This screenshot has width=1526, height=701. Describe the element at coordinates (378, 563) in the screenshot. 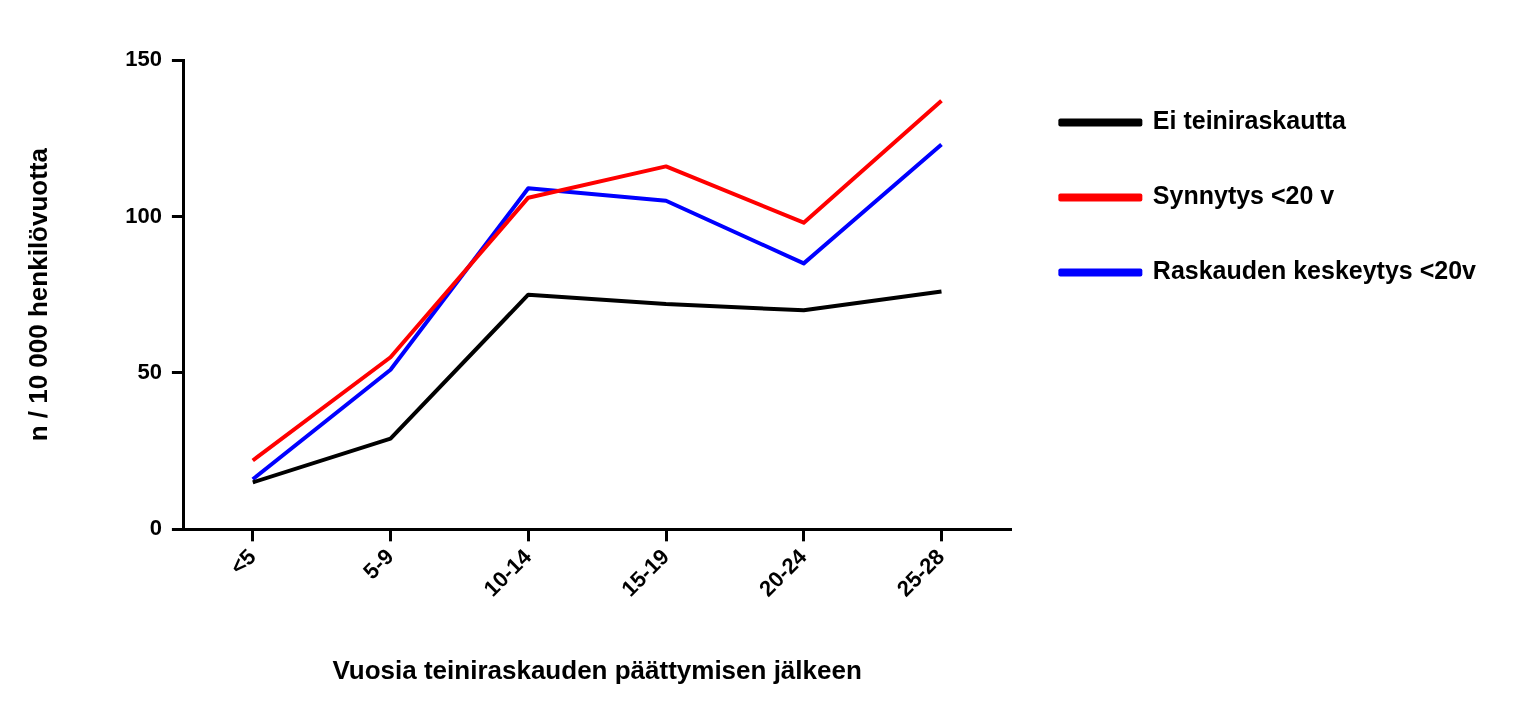

I see `x-tick-label: 5-9` at that location.